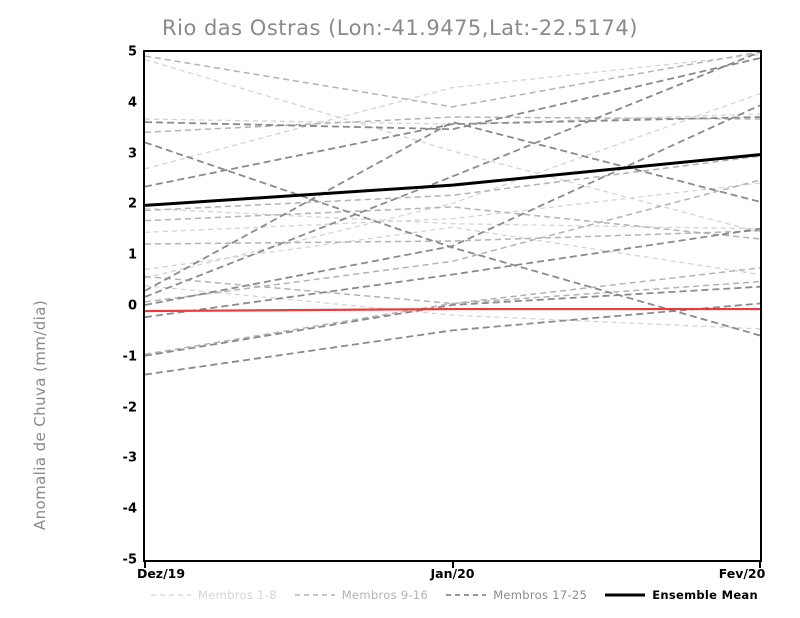  Describe the element at coordinates (132, 204) in the screenshot. I see `y-tick-label: 2` at that location.